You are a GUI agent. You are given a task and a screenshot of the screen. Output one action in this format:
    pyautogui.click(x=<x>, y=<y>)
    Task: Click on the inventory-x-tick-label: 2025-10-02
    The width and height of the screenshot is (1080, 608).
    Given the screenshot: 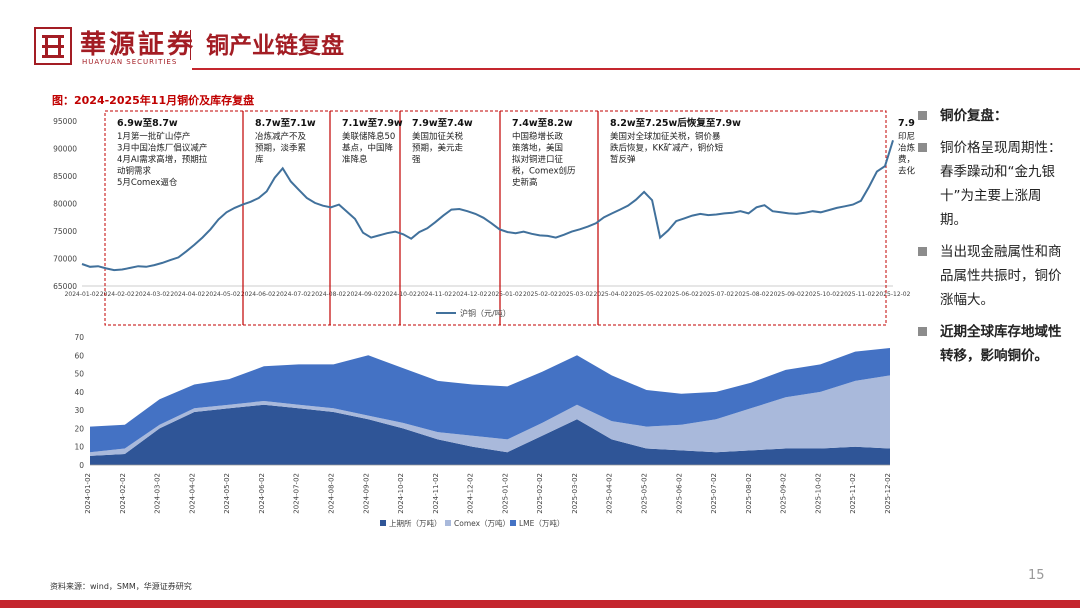 What is the action you would take?
    pyautogui.click(x=818, y=493)
    